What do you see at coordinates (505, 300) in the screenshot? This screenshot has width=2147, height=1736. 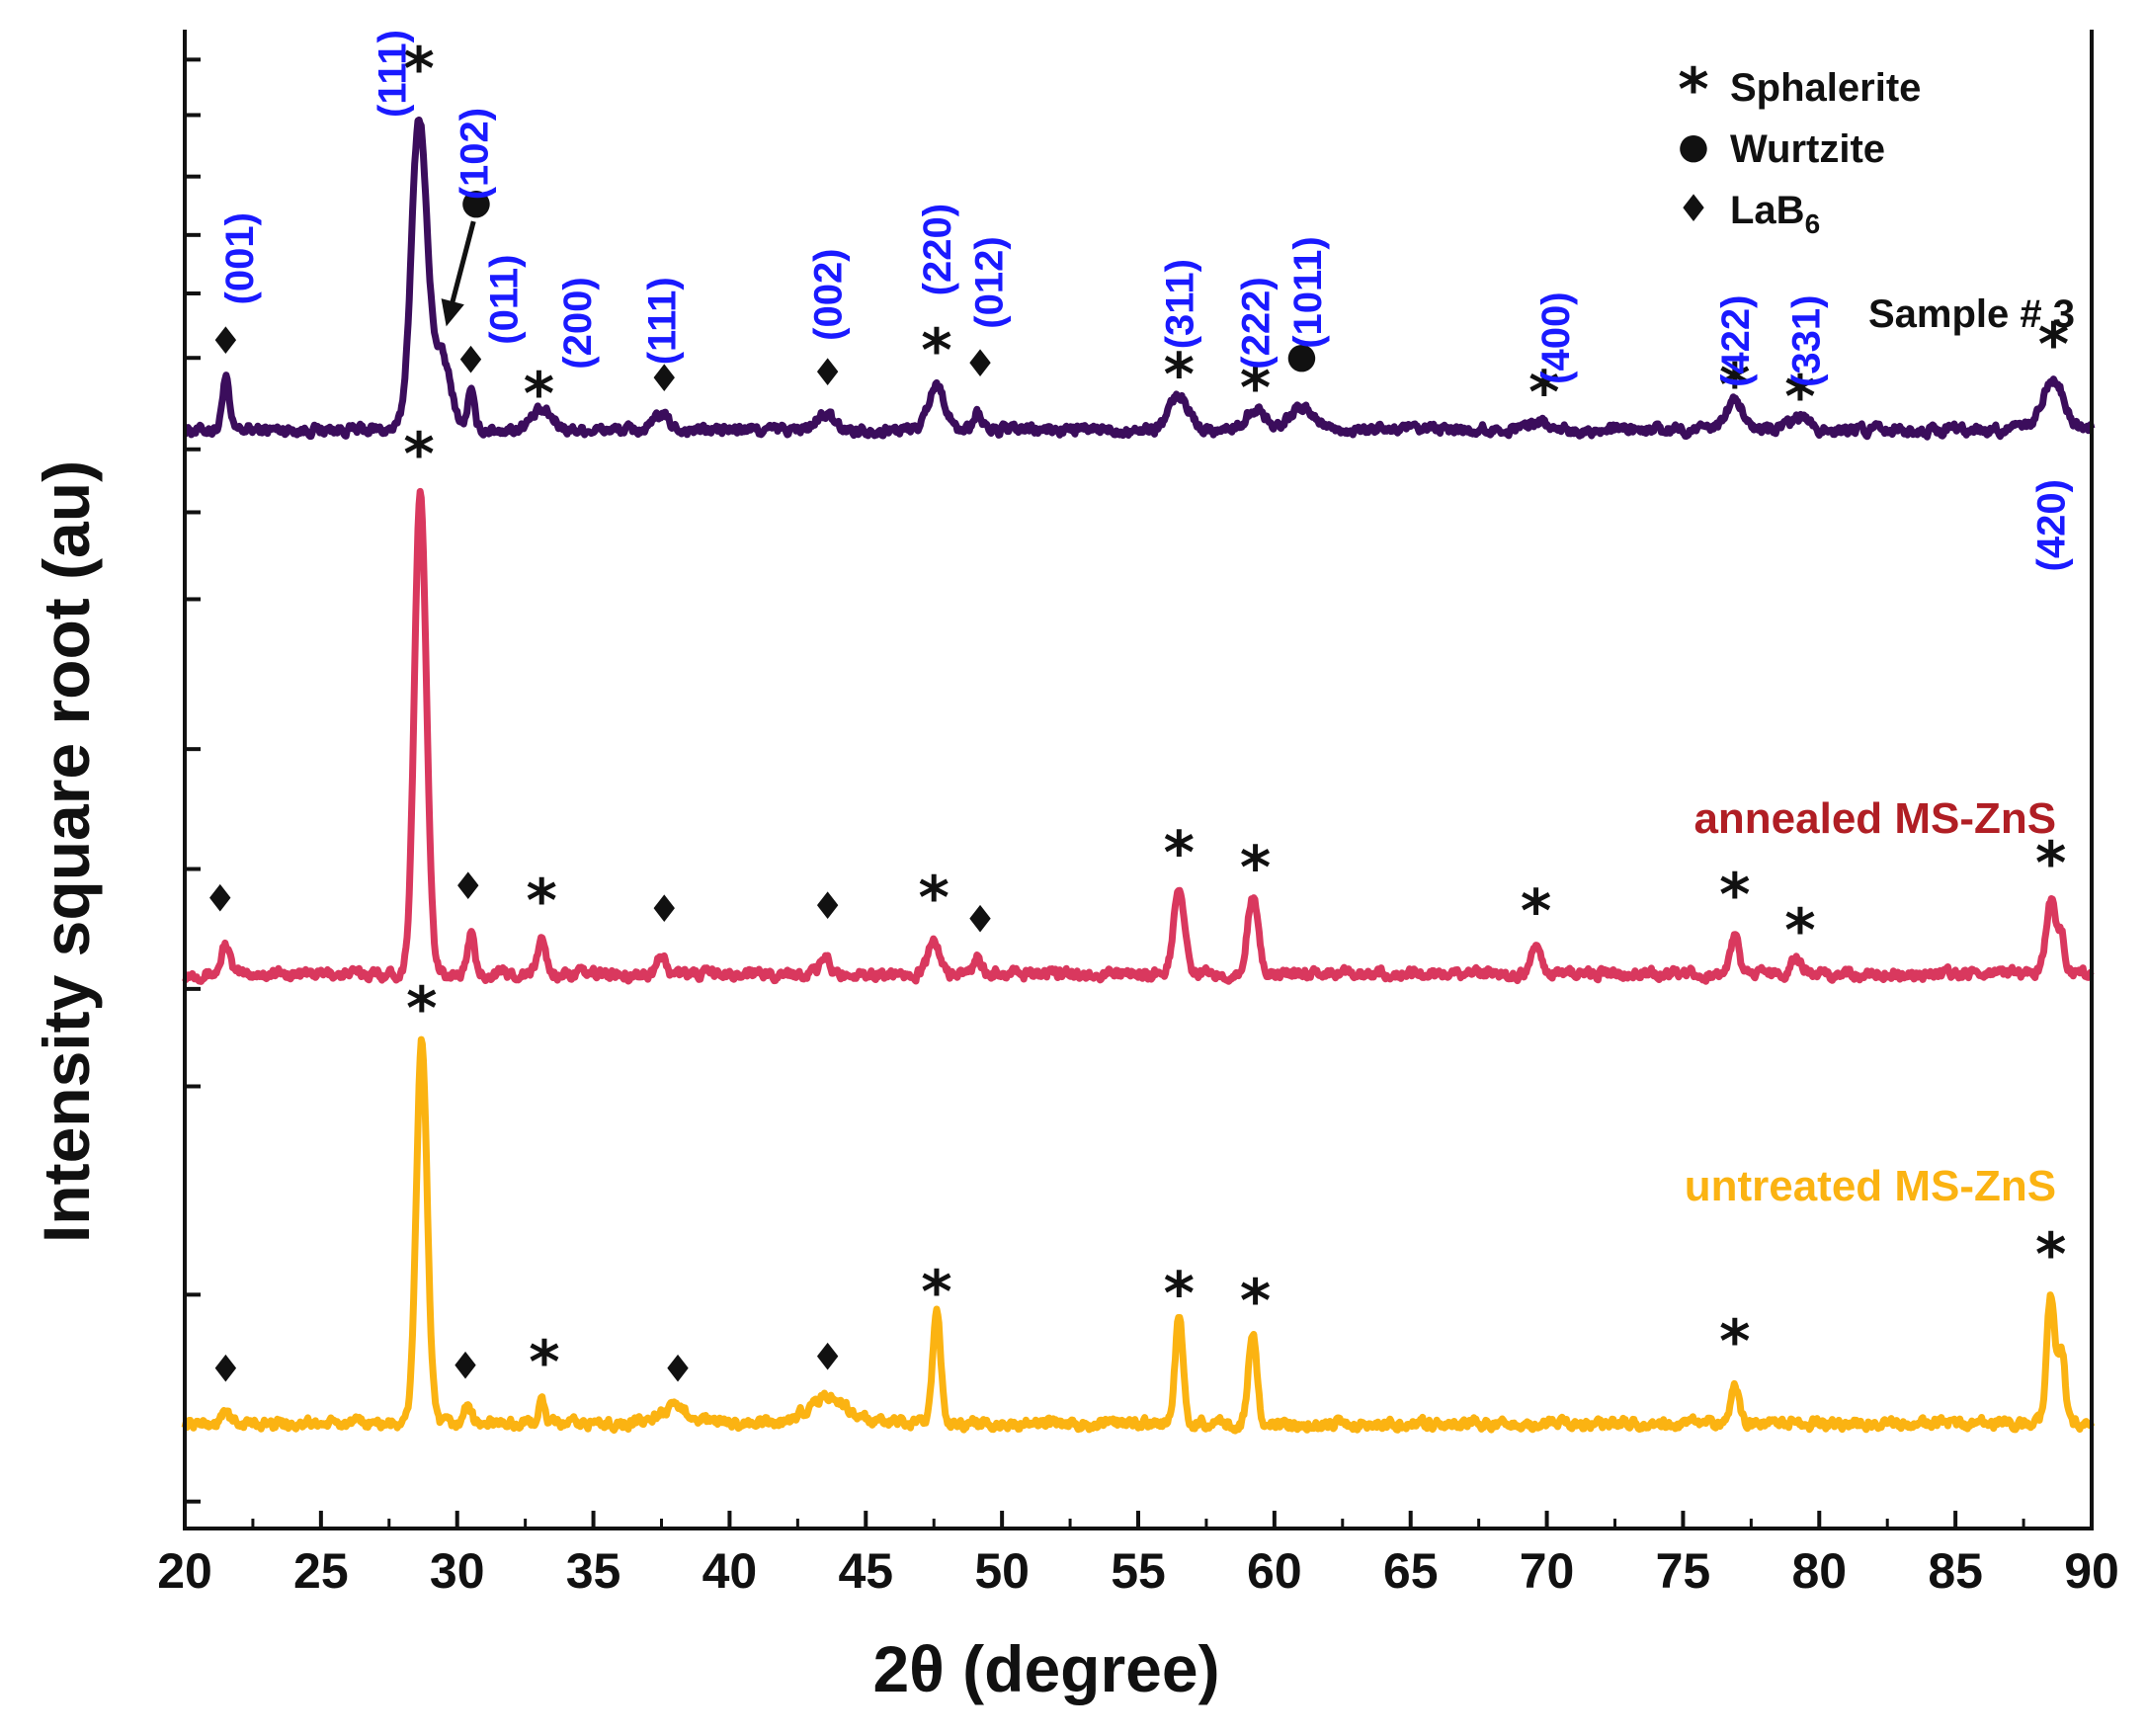 I see `miller-index-label: (011)` at bounding box center [505, 300].